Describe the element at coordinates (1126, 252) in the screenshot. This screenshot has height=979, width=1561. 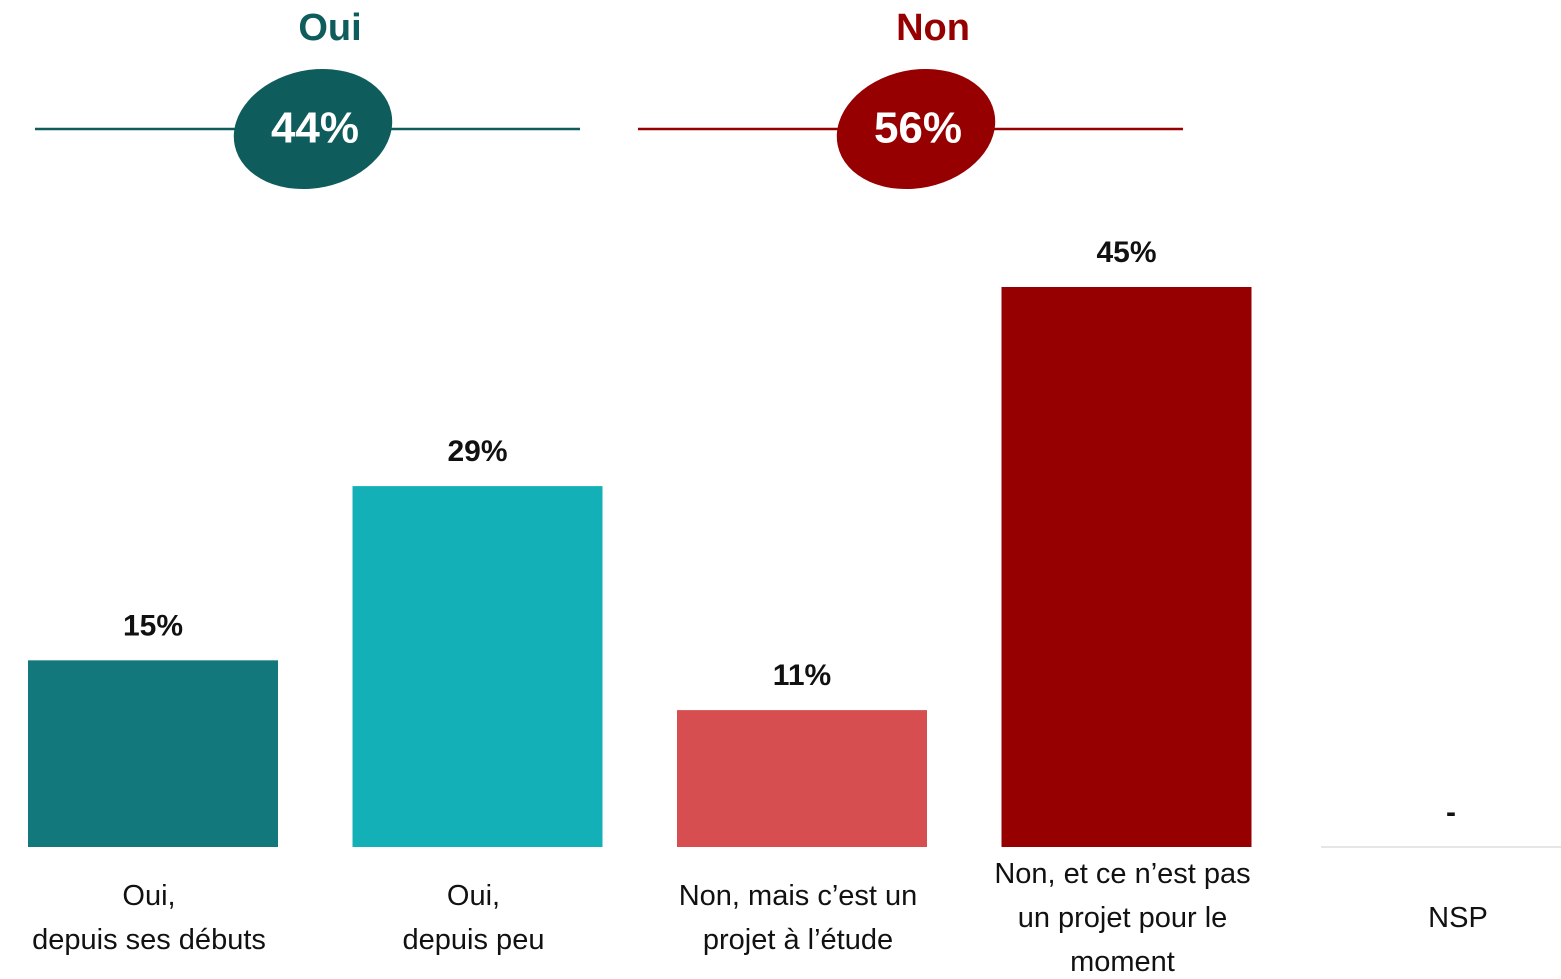
I see `value-label: 45%` at that location.